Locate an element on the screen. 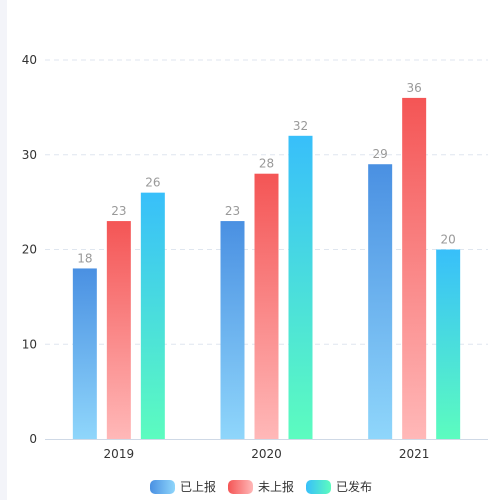 This screenshot has width=500, height=500. legend: 已上报 未上报 已发布 is located at coordinates (261, 486).